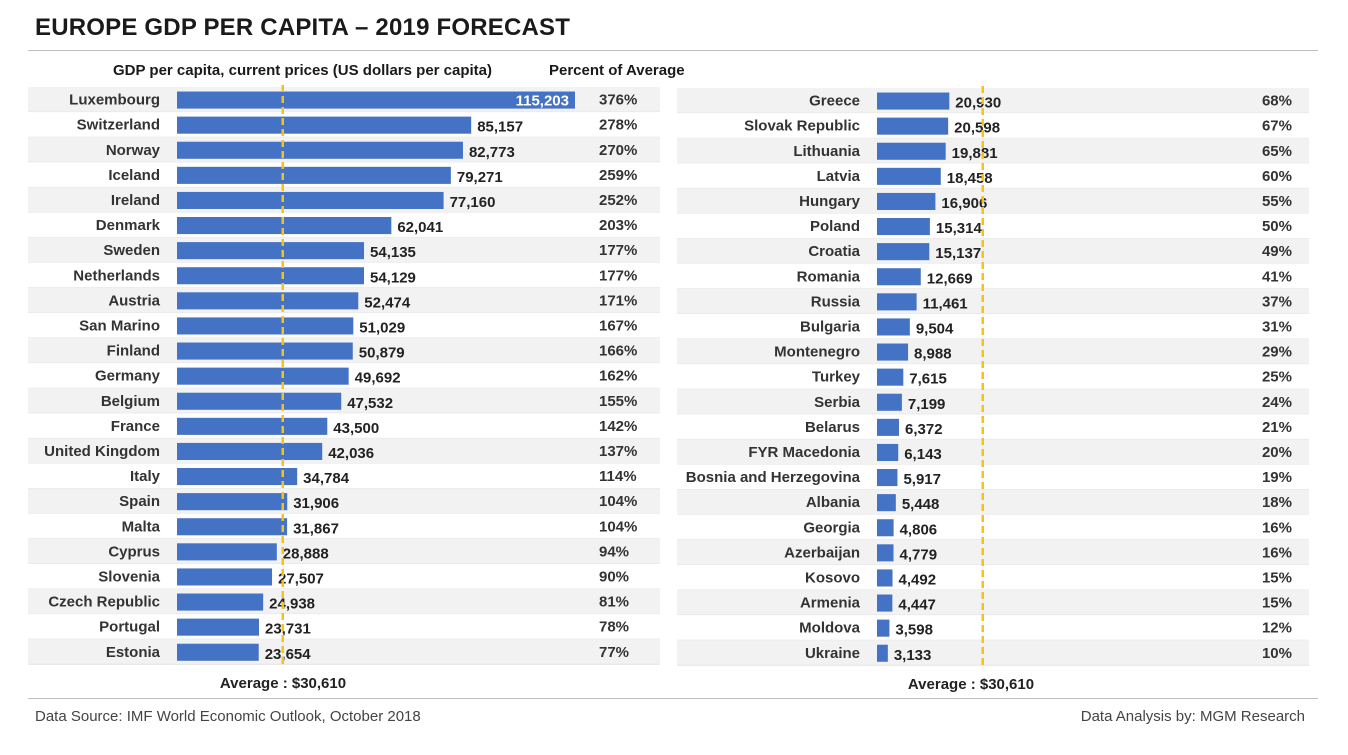  I want to click on right-percent-label: 60%, so click(1277, 176).